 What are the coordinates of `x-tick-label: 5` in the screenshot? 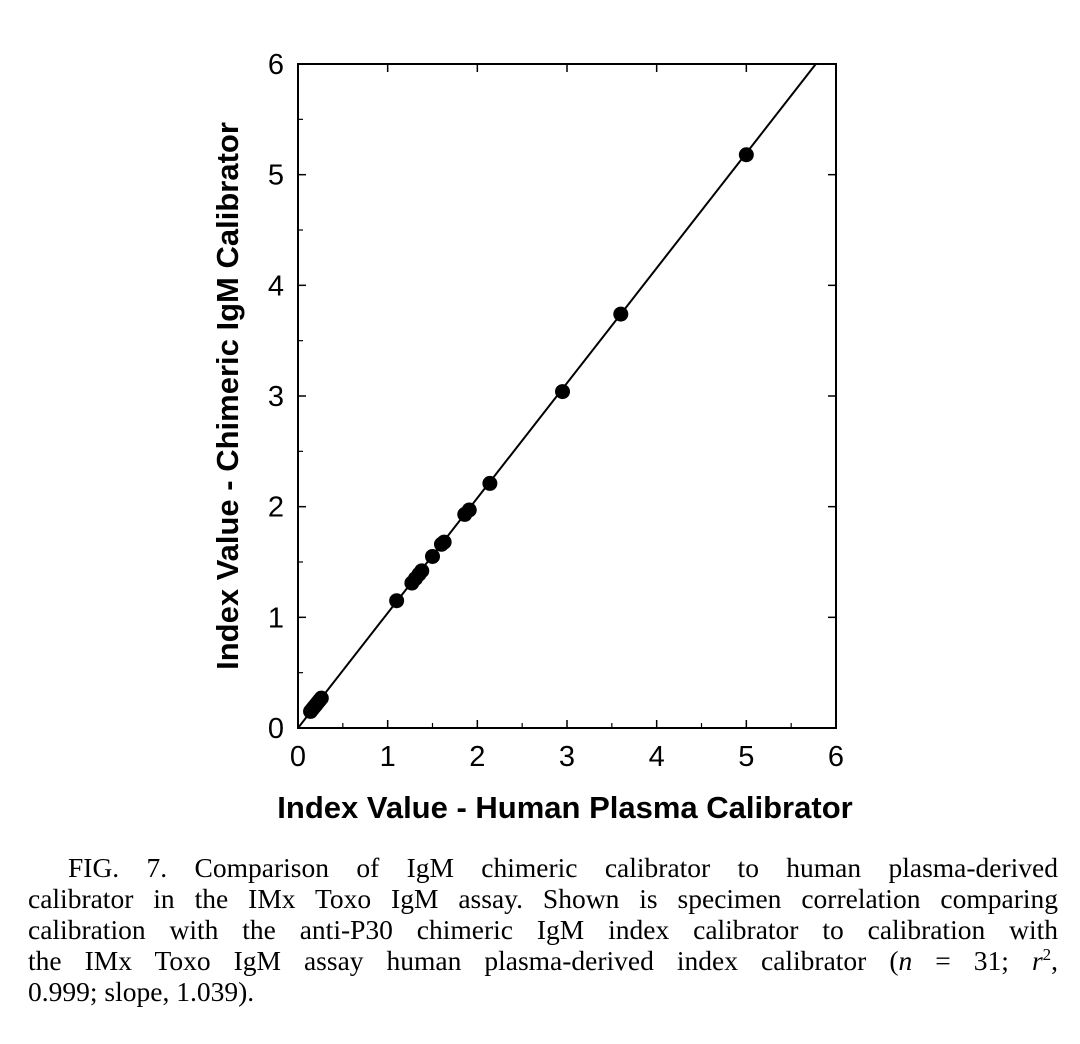 It's located at (746, 757).